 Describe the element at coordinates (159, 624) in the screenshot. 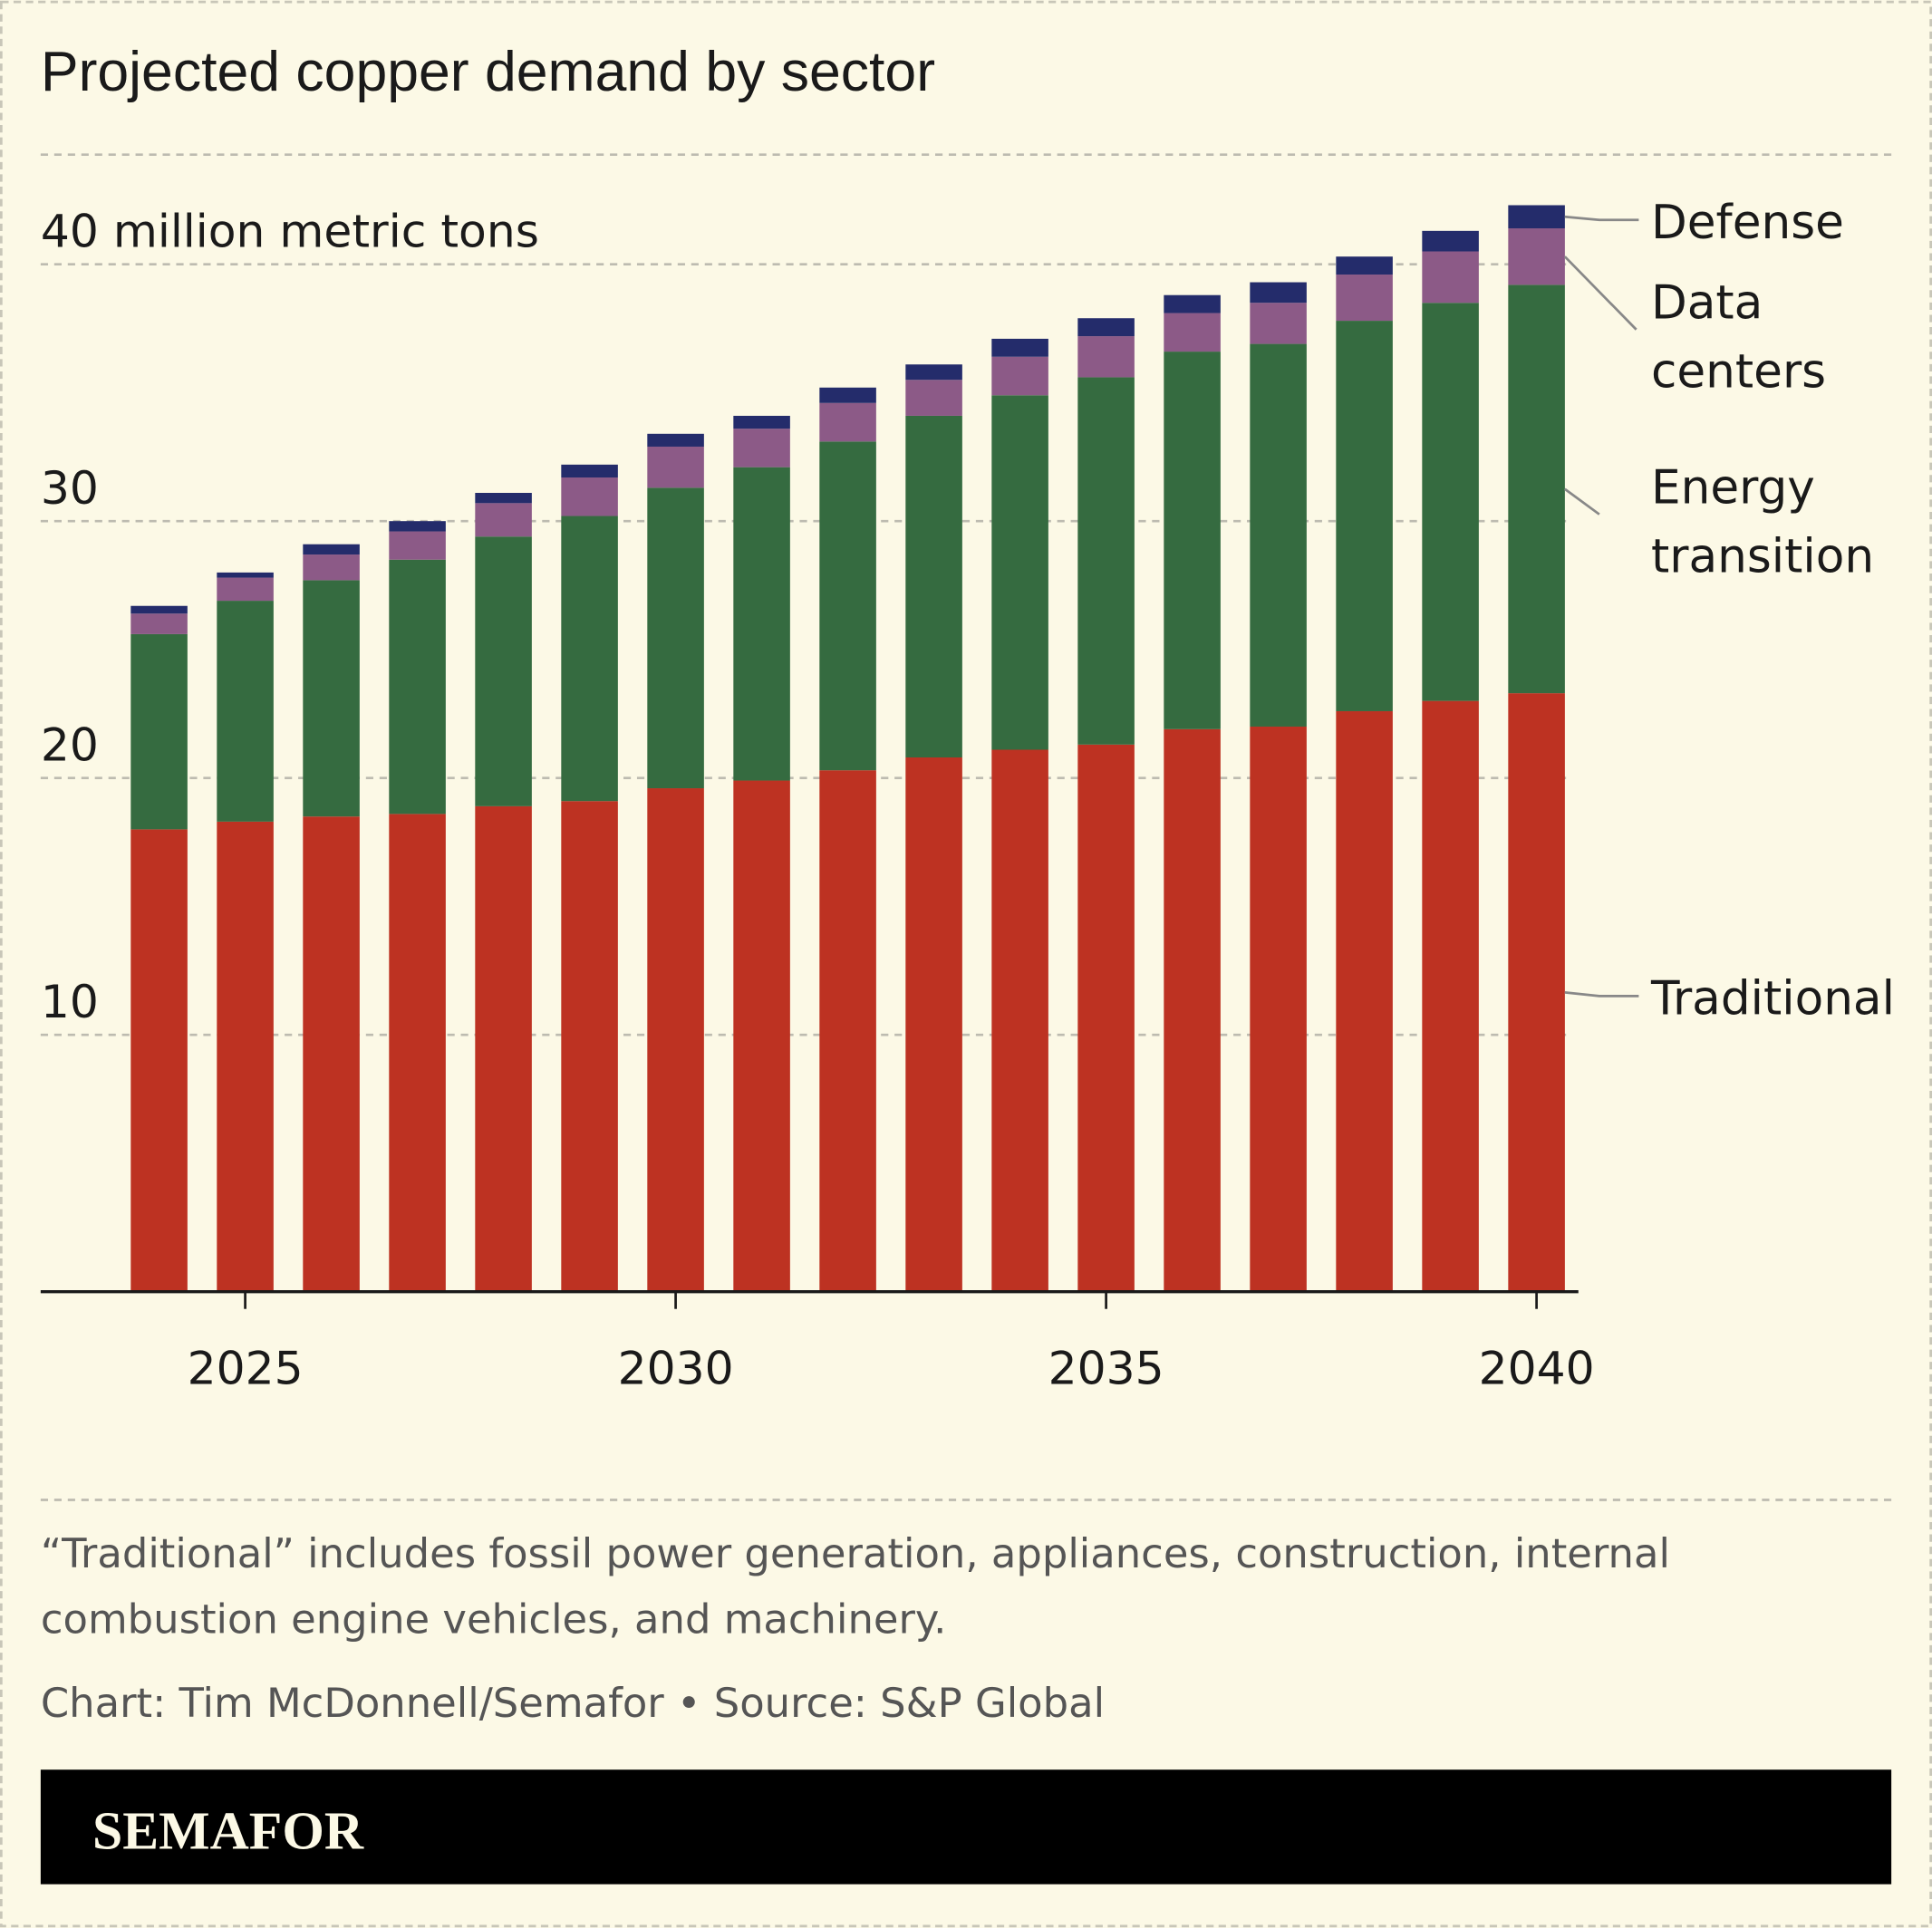

I see `bar-data-centers-2024` at that location.